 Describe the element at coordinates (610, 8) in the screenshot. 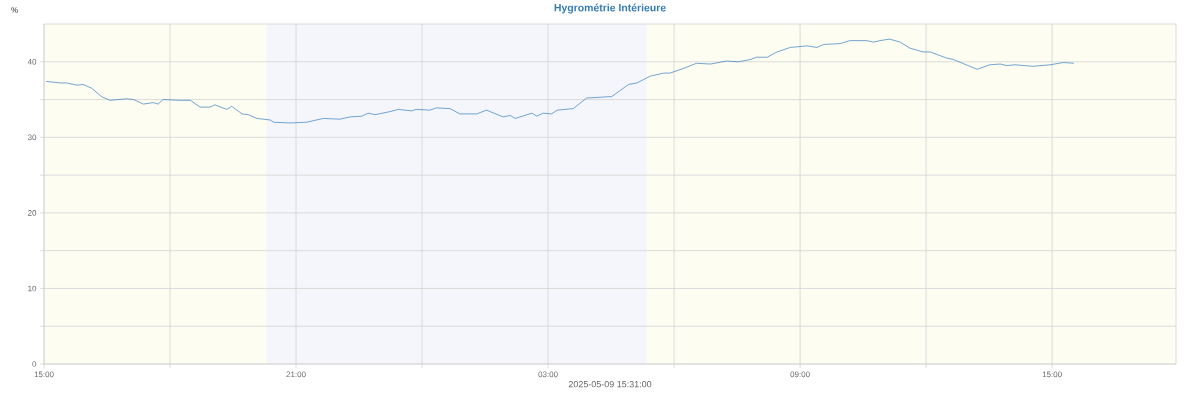

I see `chart-title: Hygrométrie Intérieure` at that location.